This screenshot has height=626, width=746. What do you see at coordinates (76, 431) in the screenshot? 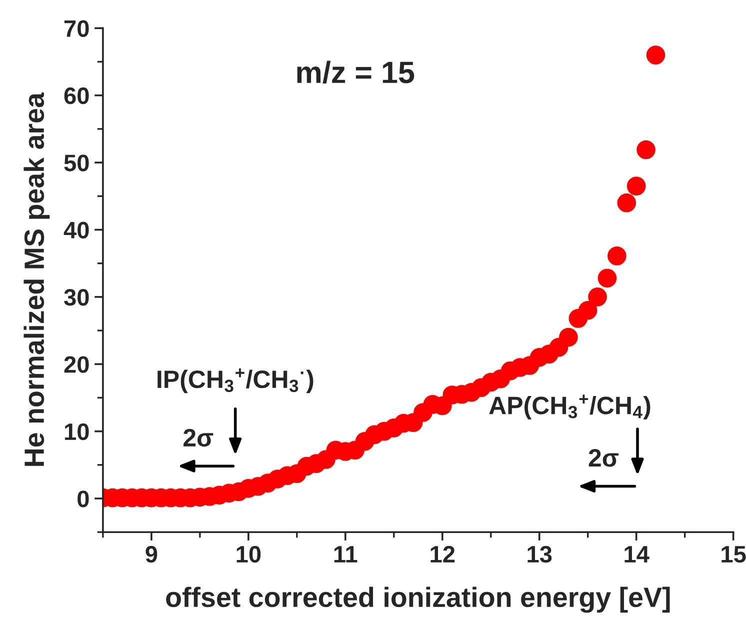
I see `y-tick-label: 10` at bounding box center [76, 431].